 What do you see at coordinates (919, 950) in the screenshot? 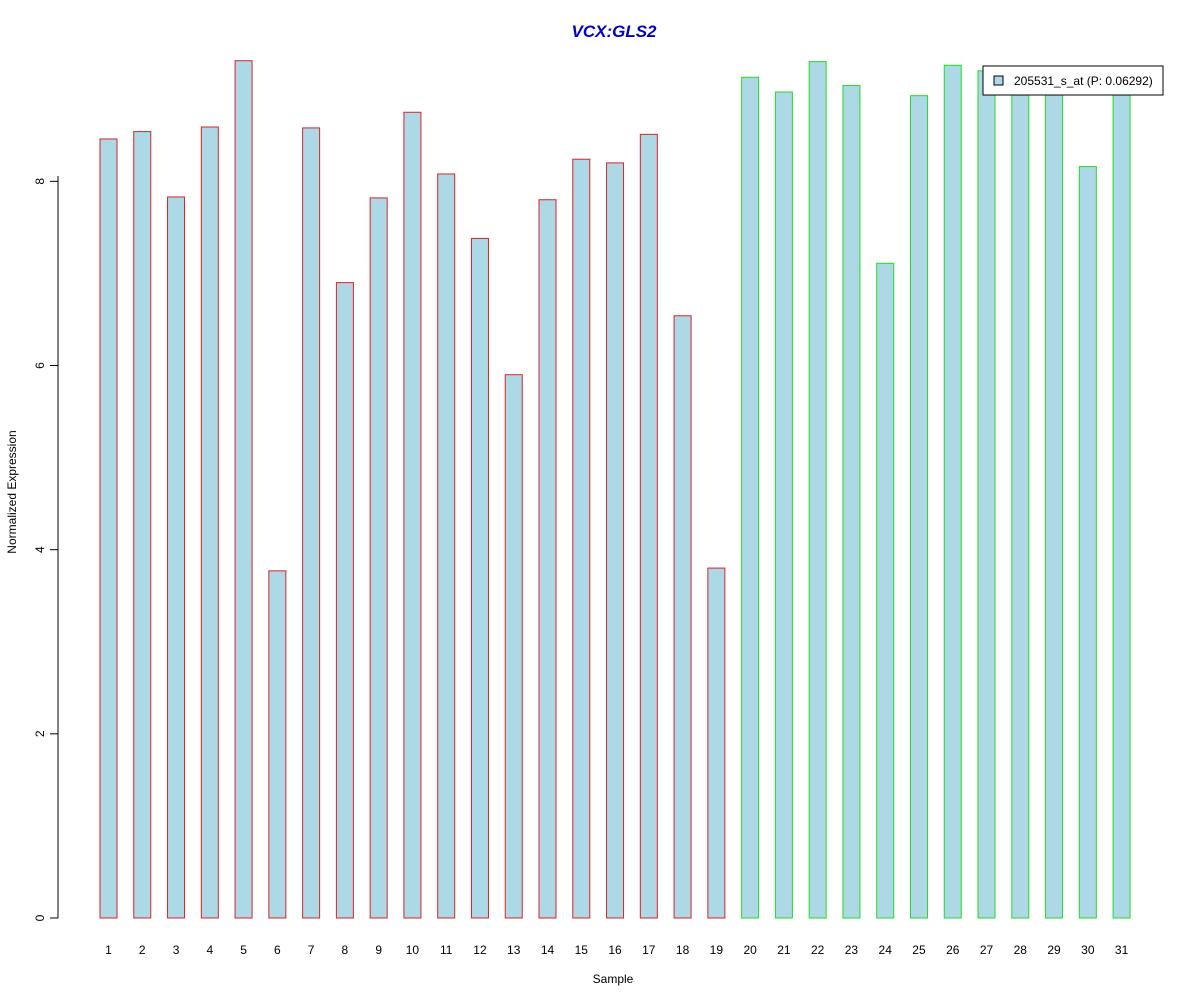
I see `x-tick-label: 25` at bounding box center [919, 950].